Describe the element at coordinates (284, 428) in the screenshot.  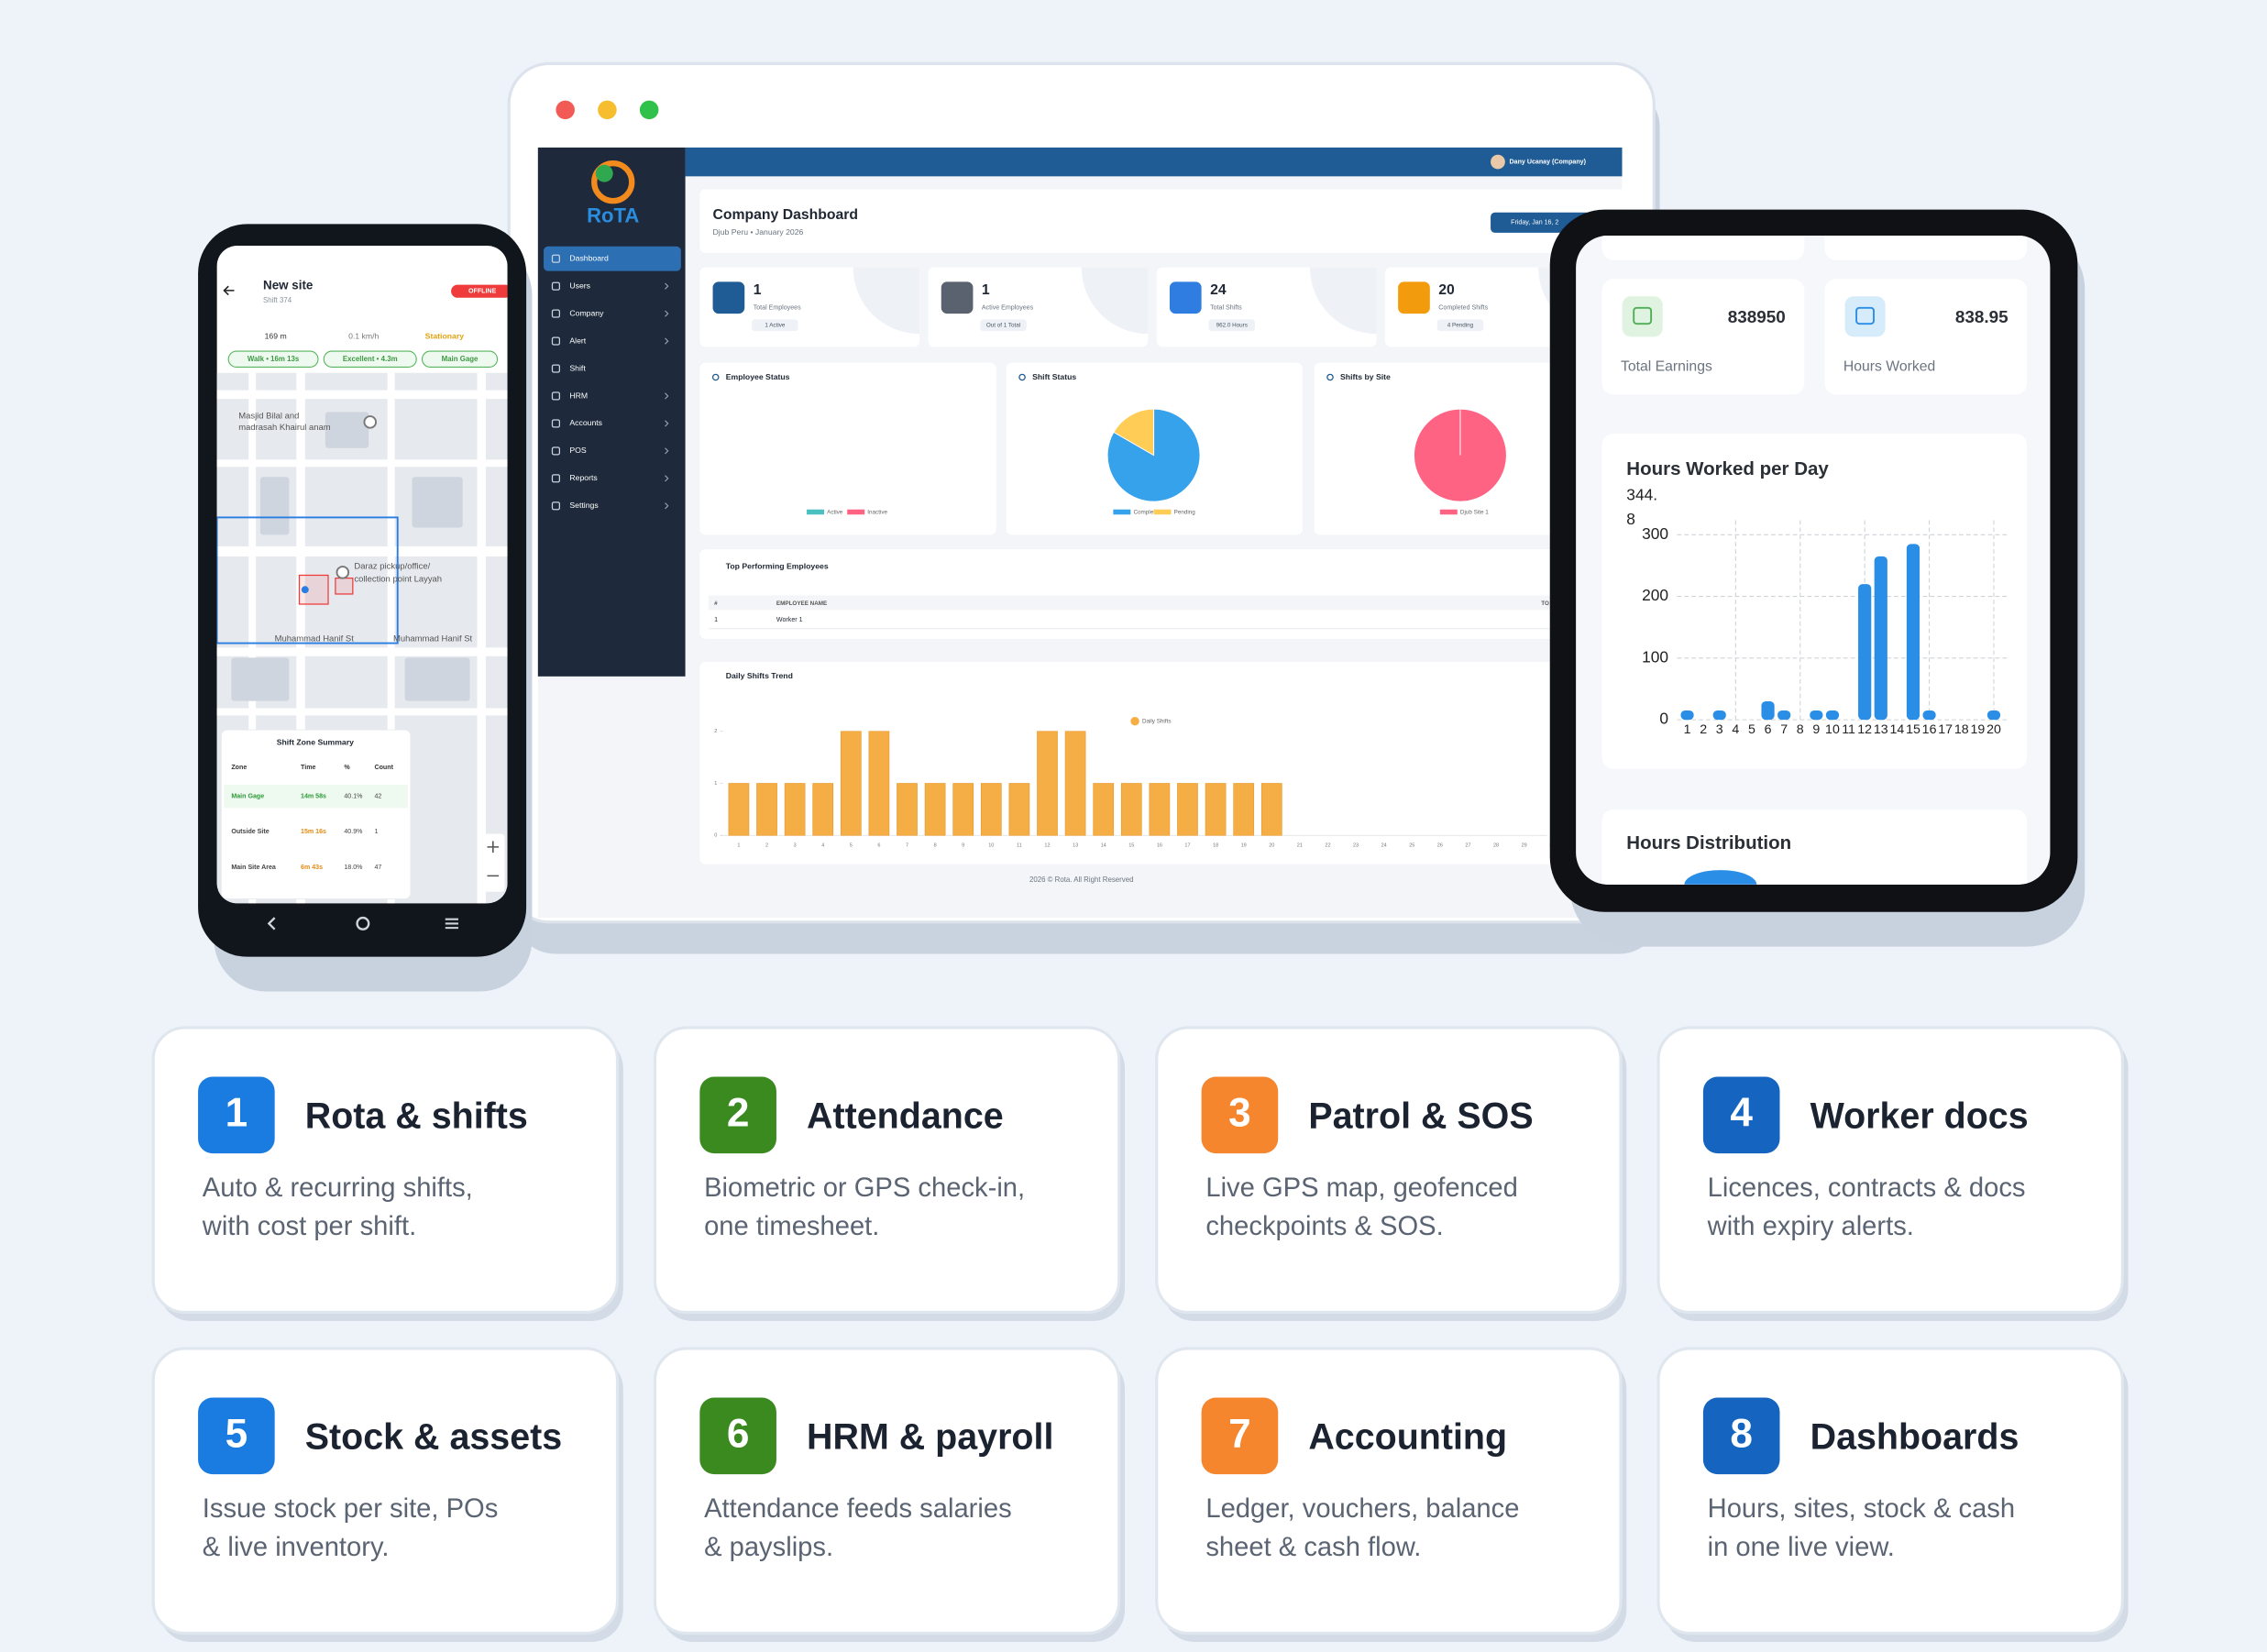
I see `map-label: madrasah Khairul anam` at that location.